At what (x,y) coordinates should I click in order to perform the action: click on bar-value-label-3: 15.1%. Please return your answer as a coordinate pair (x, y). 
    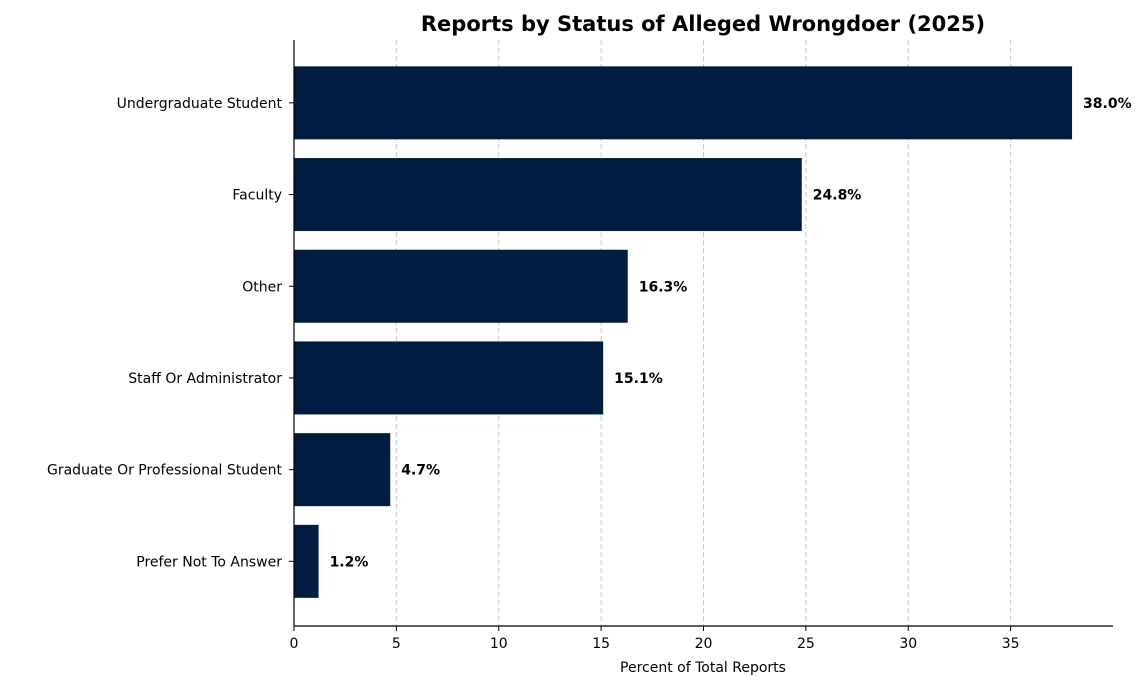
    Looking at the image, I should click on (638, 379).